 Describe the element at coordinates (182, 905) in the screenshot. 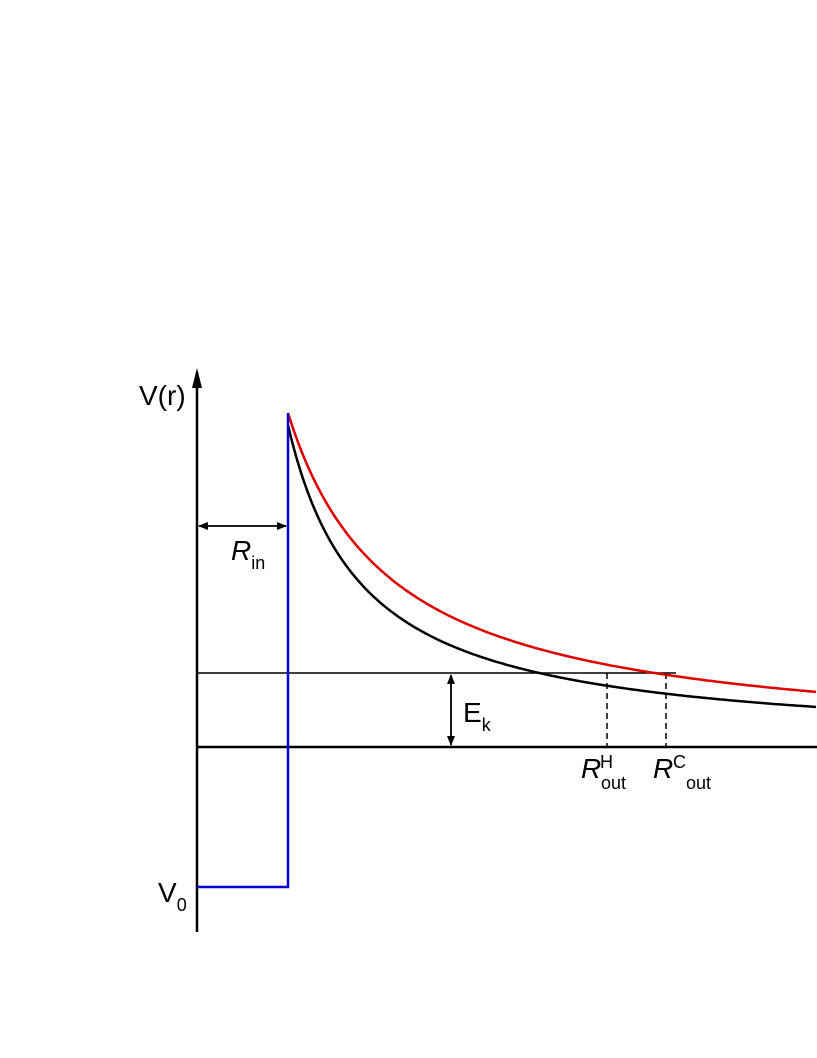

I see `label-sub: 0` at that location.